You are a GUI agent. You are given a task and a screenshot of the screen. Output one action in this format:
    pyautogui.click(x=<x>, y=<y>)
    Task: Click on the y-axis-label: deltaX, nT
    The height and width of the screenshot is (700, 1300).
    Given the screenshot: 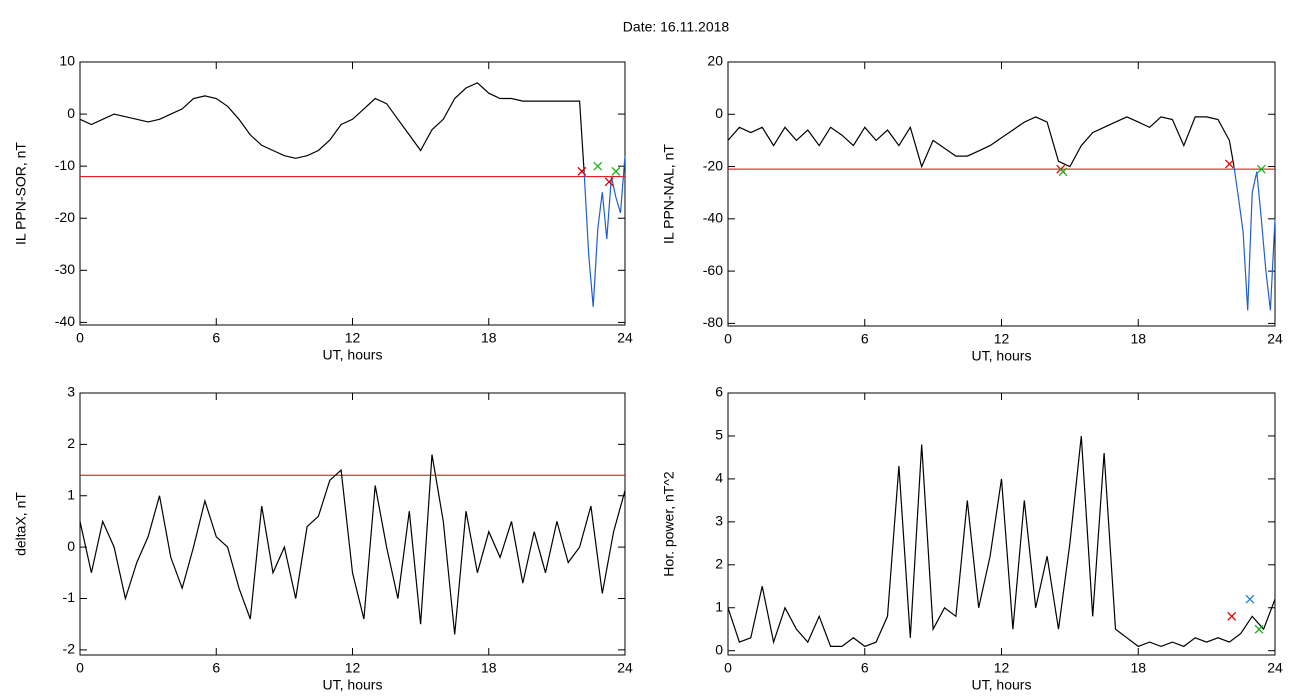 What is the action you would take?
    pyautogui.click(x=21, y=524)
    